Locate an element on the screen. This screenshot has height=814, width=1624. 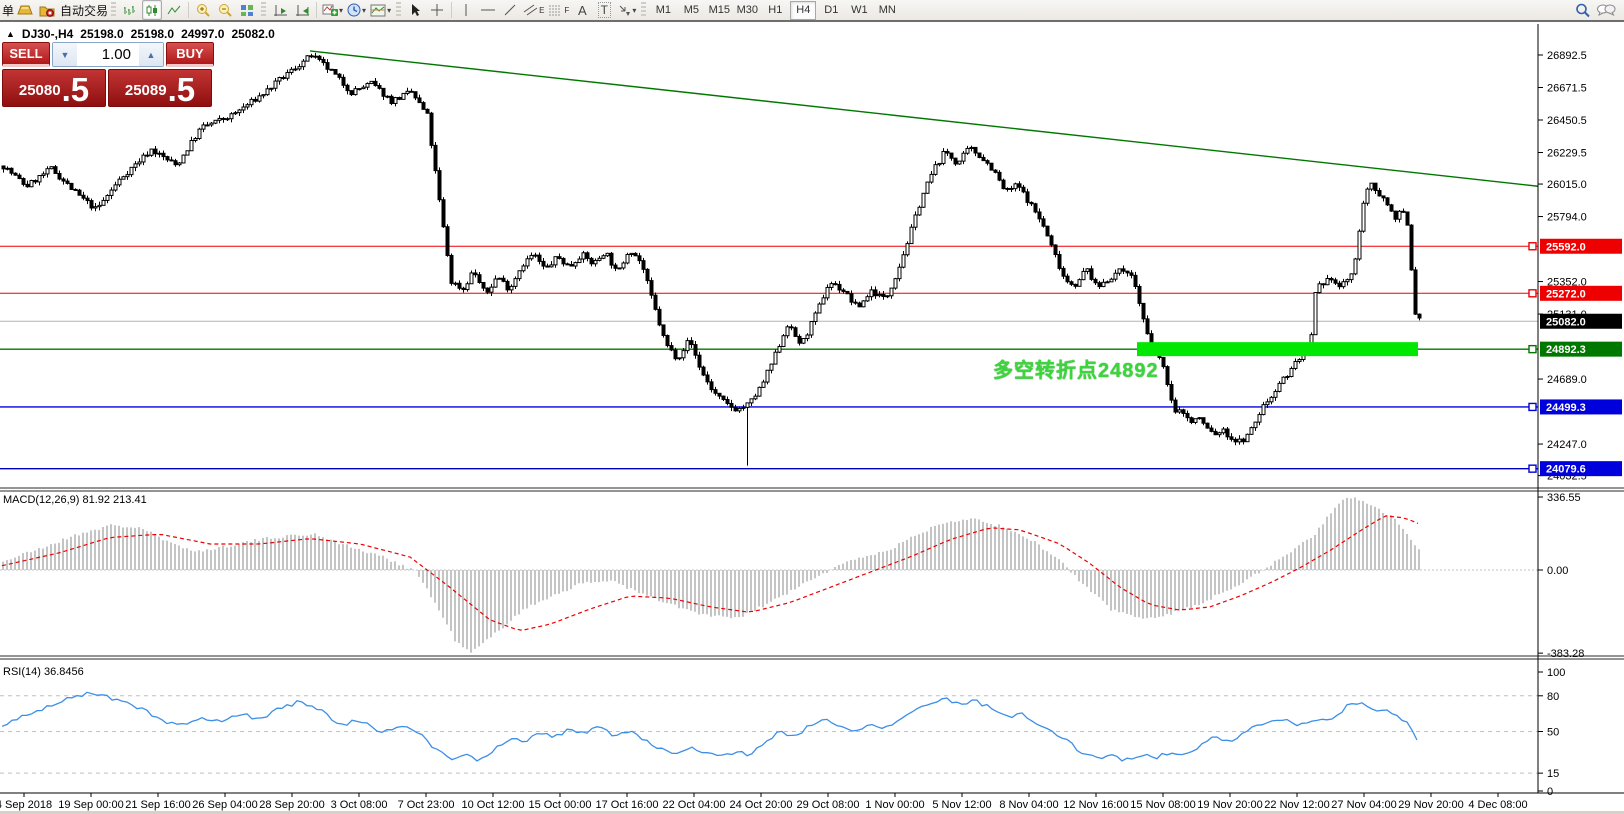
periods-button: ▾ is located at coordinates (356, 10).